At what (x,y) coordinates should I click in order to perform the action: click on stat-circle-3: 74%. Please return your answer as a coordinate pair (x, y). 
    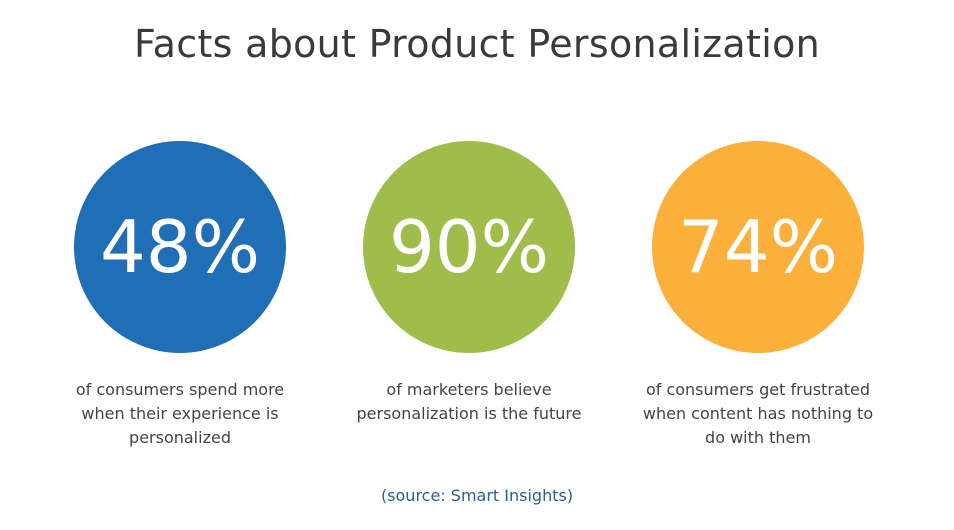
    Looking at the image, I should click on (758, 247).